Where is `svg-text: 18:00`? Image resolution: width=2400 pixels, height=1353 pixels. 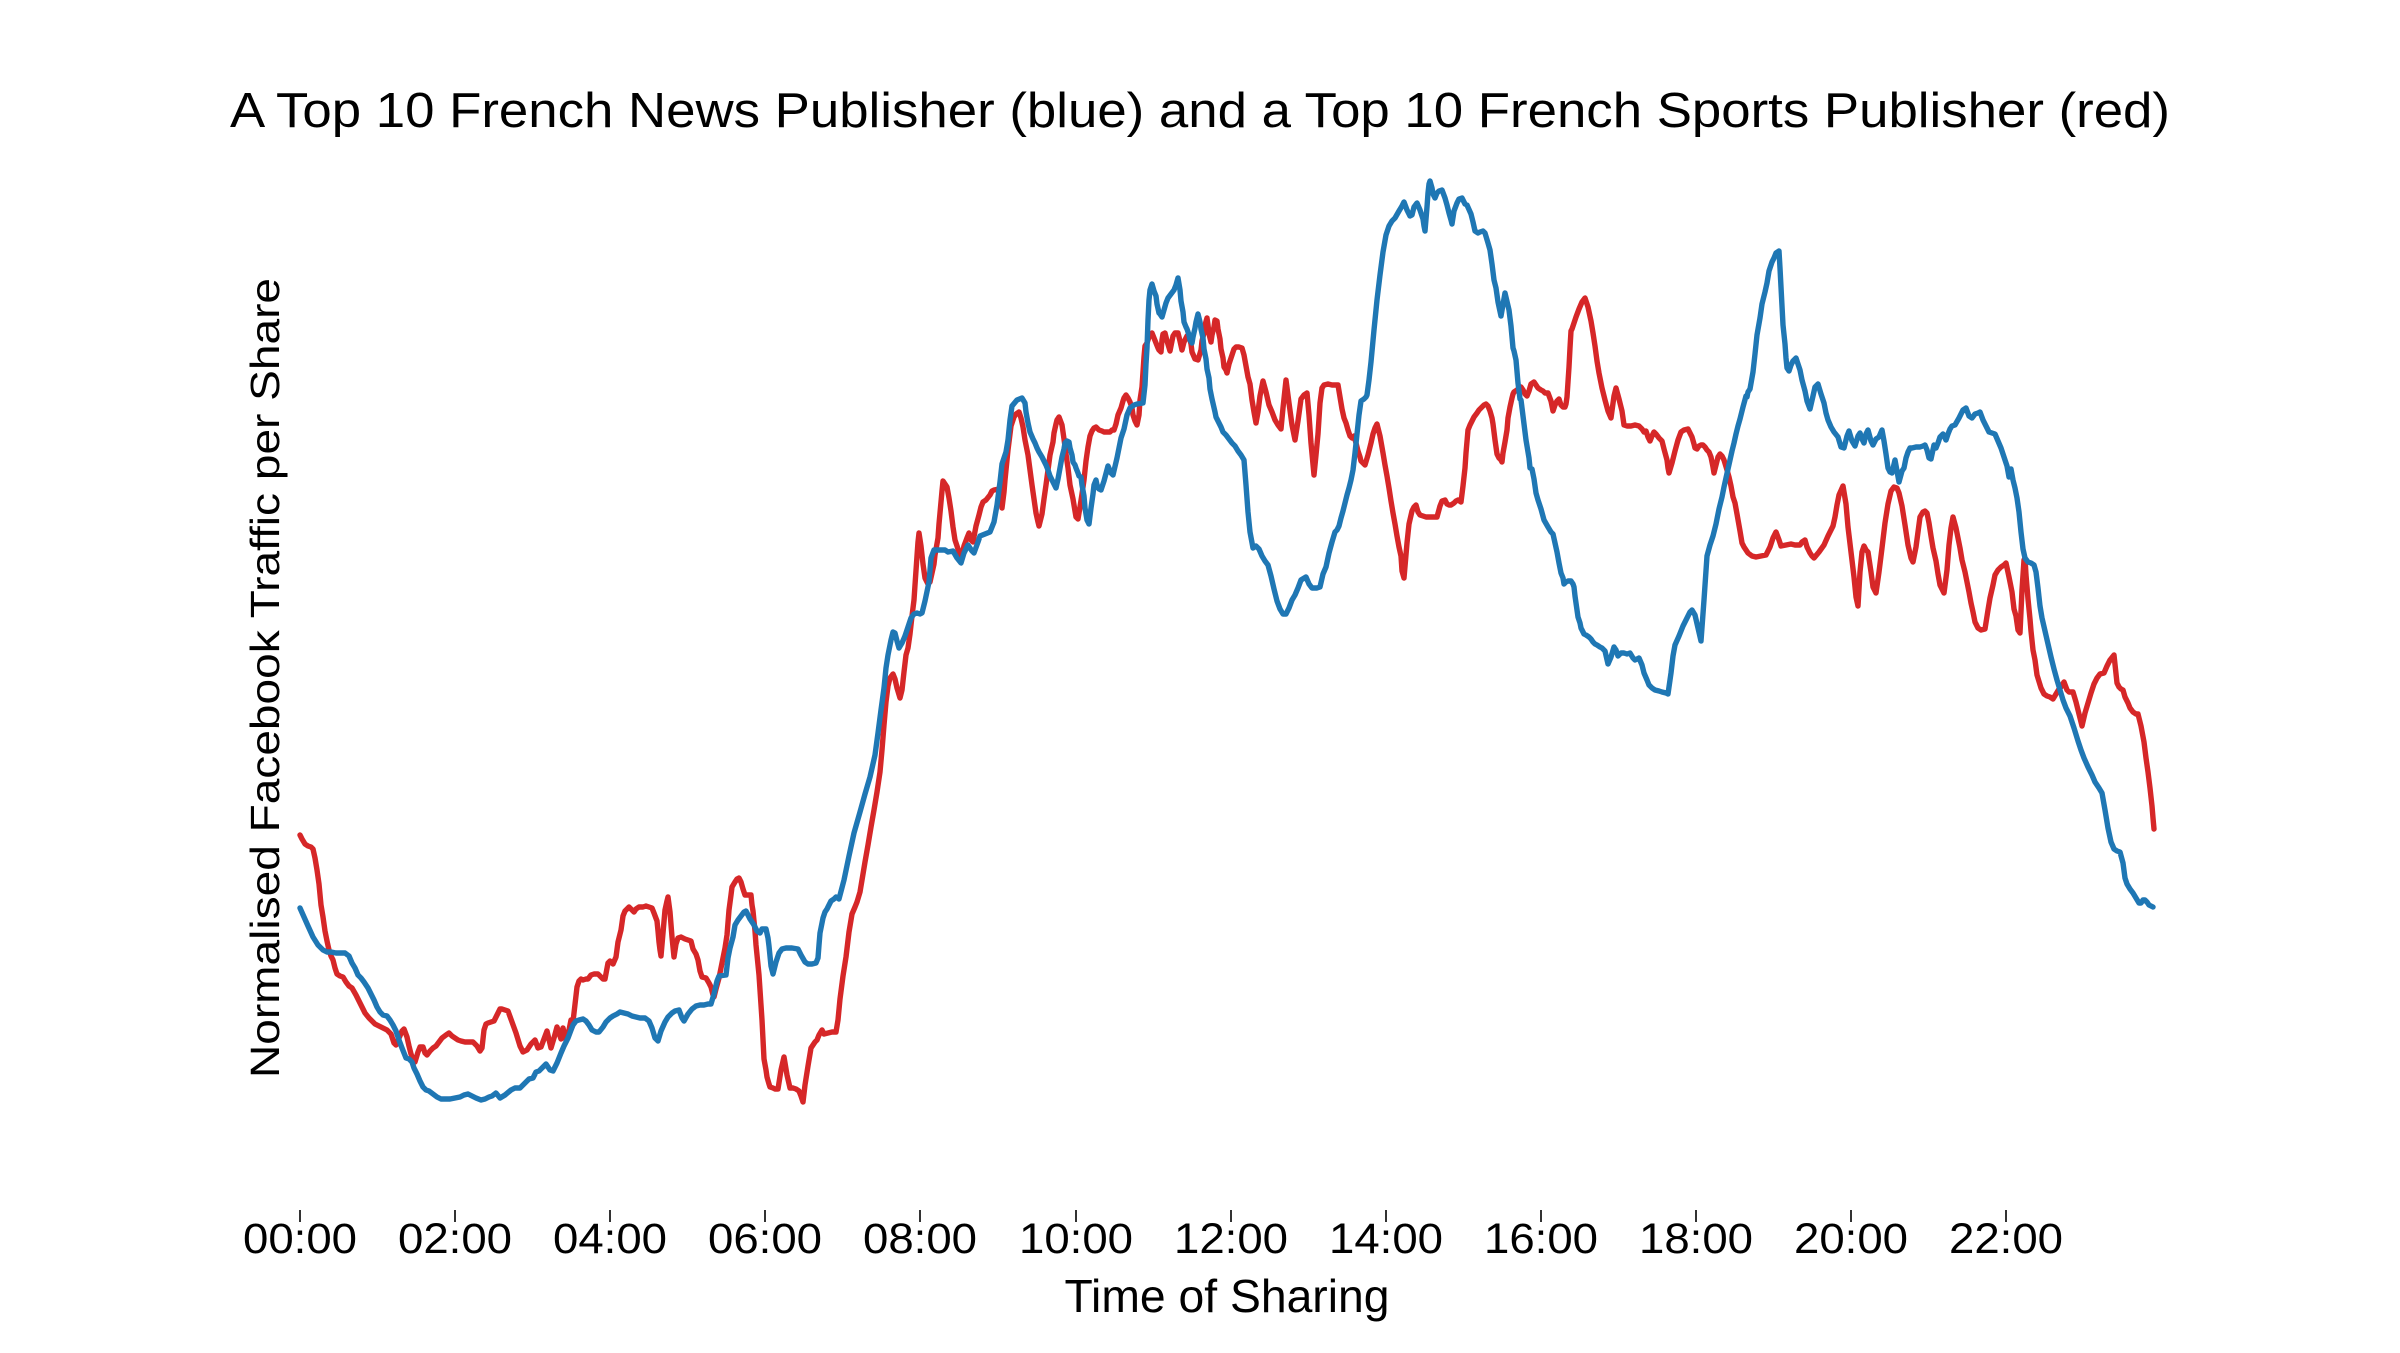
svg-text: 18:00 is located at coordinates (1696, 1239).